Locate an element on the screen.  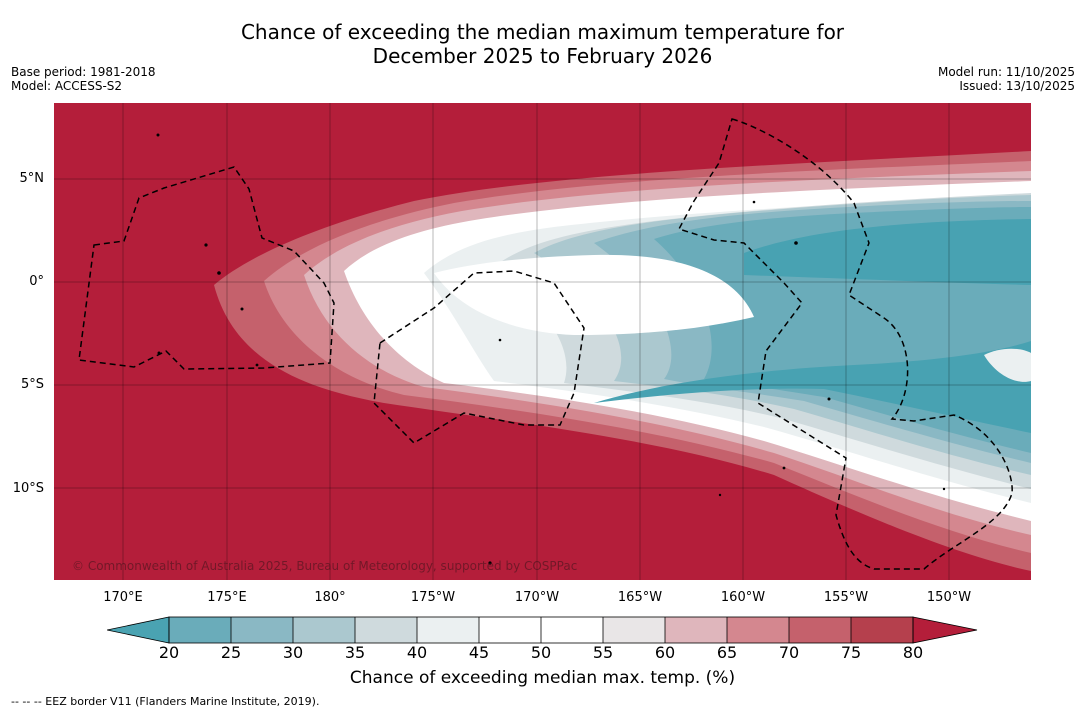
lat-label-10s: 10°S is located at coordinates (28, 488).